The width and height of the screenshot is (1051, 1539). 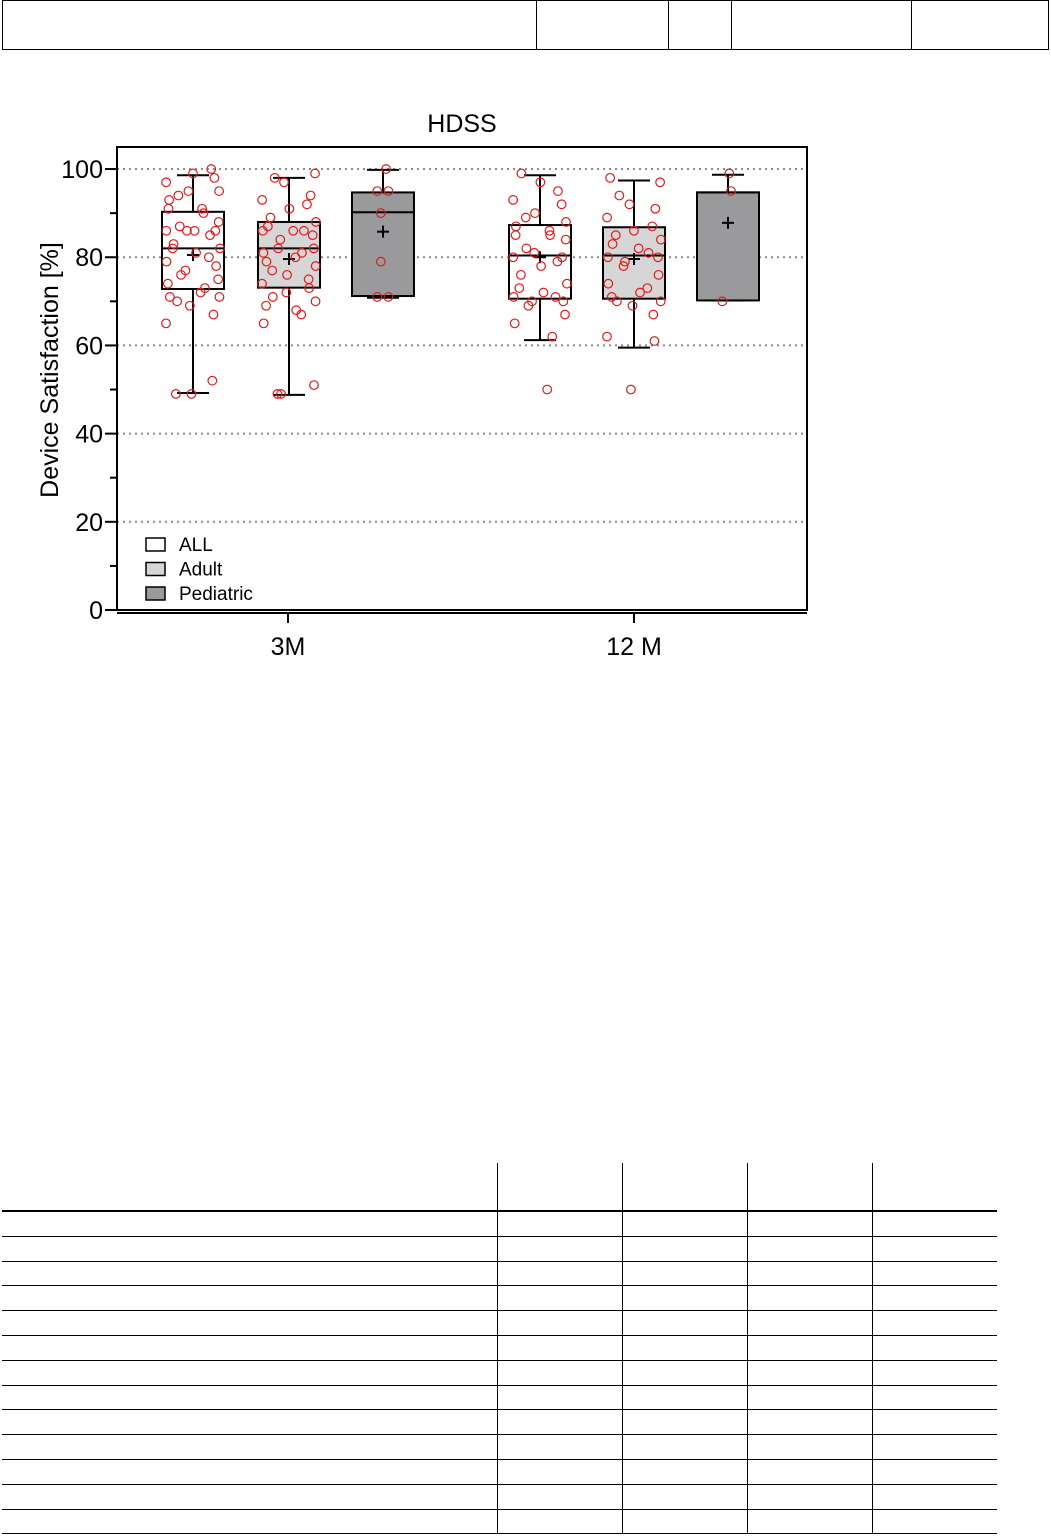 I want to click on boxes, so click(x=460, y=282).